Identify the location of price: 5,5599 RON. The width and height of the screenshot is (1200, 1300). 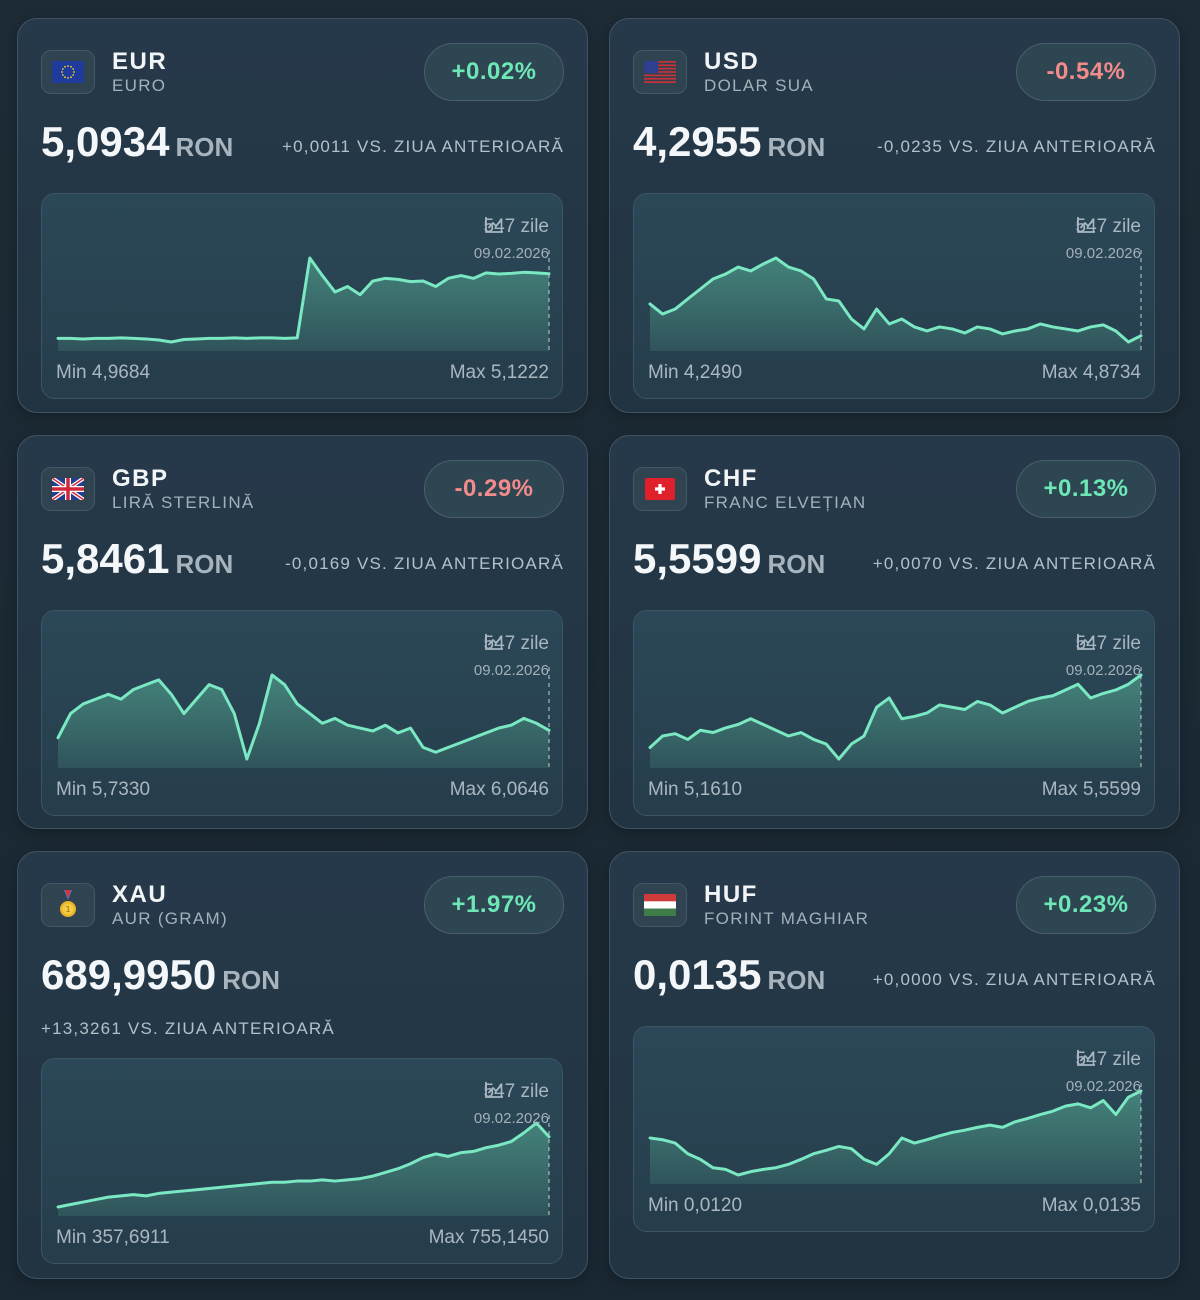
(729, 564).